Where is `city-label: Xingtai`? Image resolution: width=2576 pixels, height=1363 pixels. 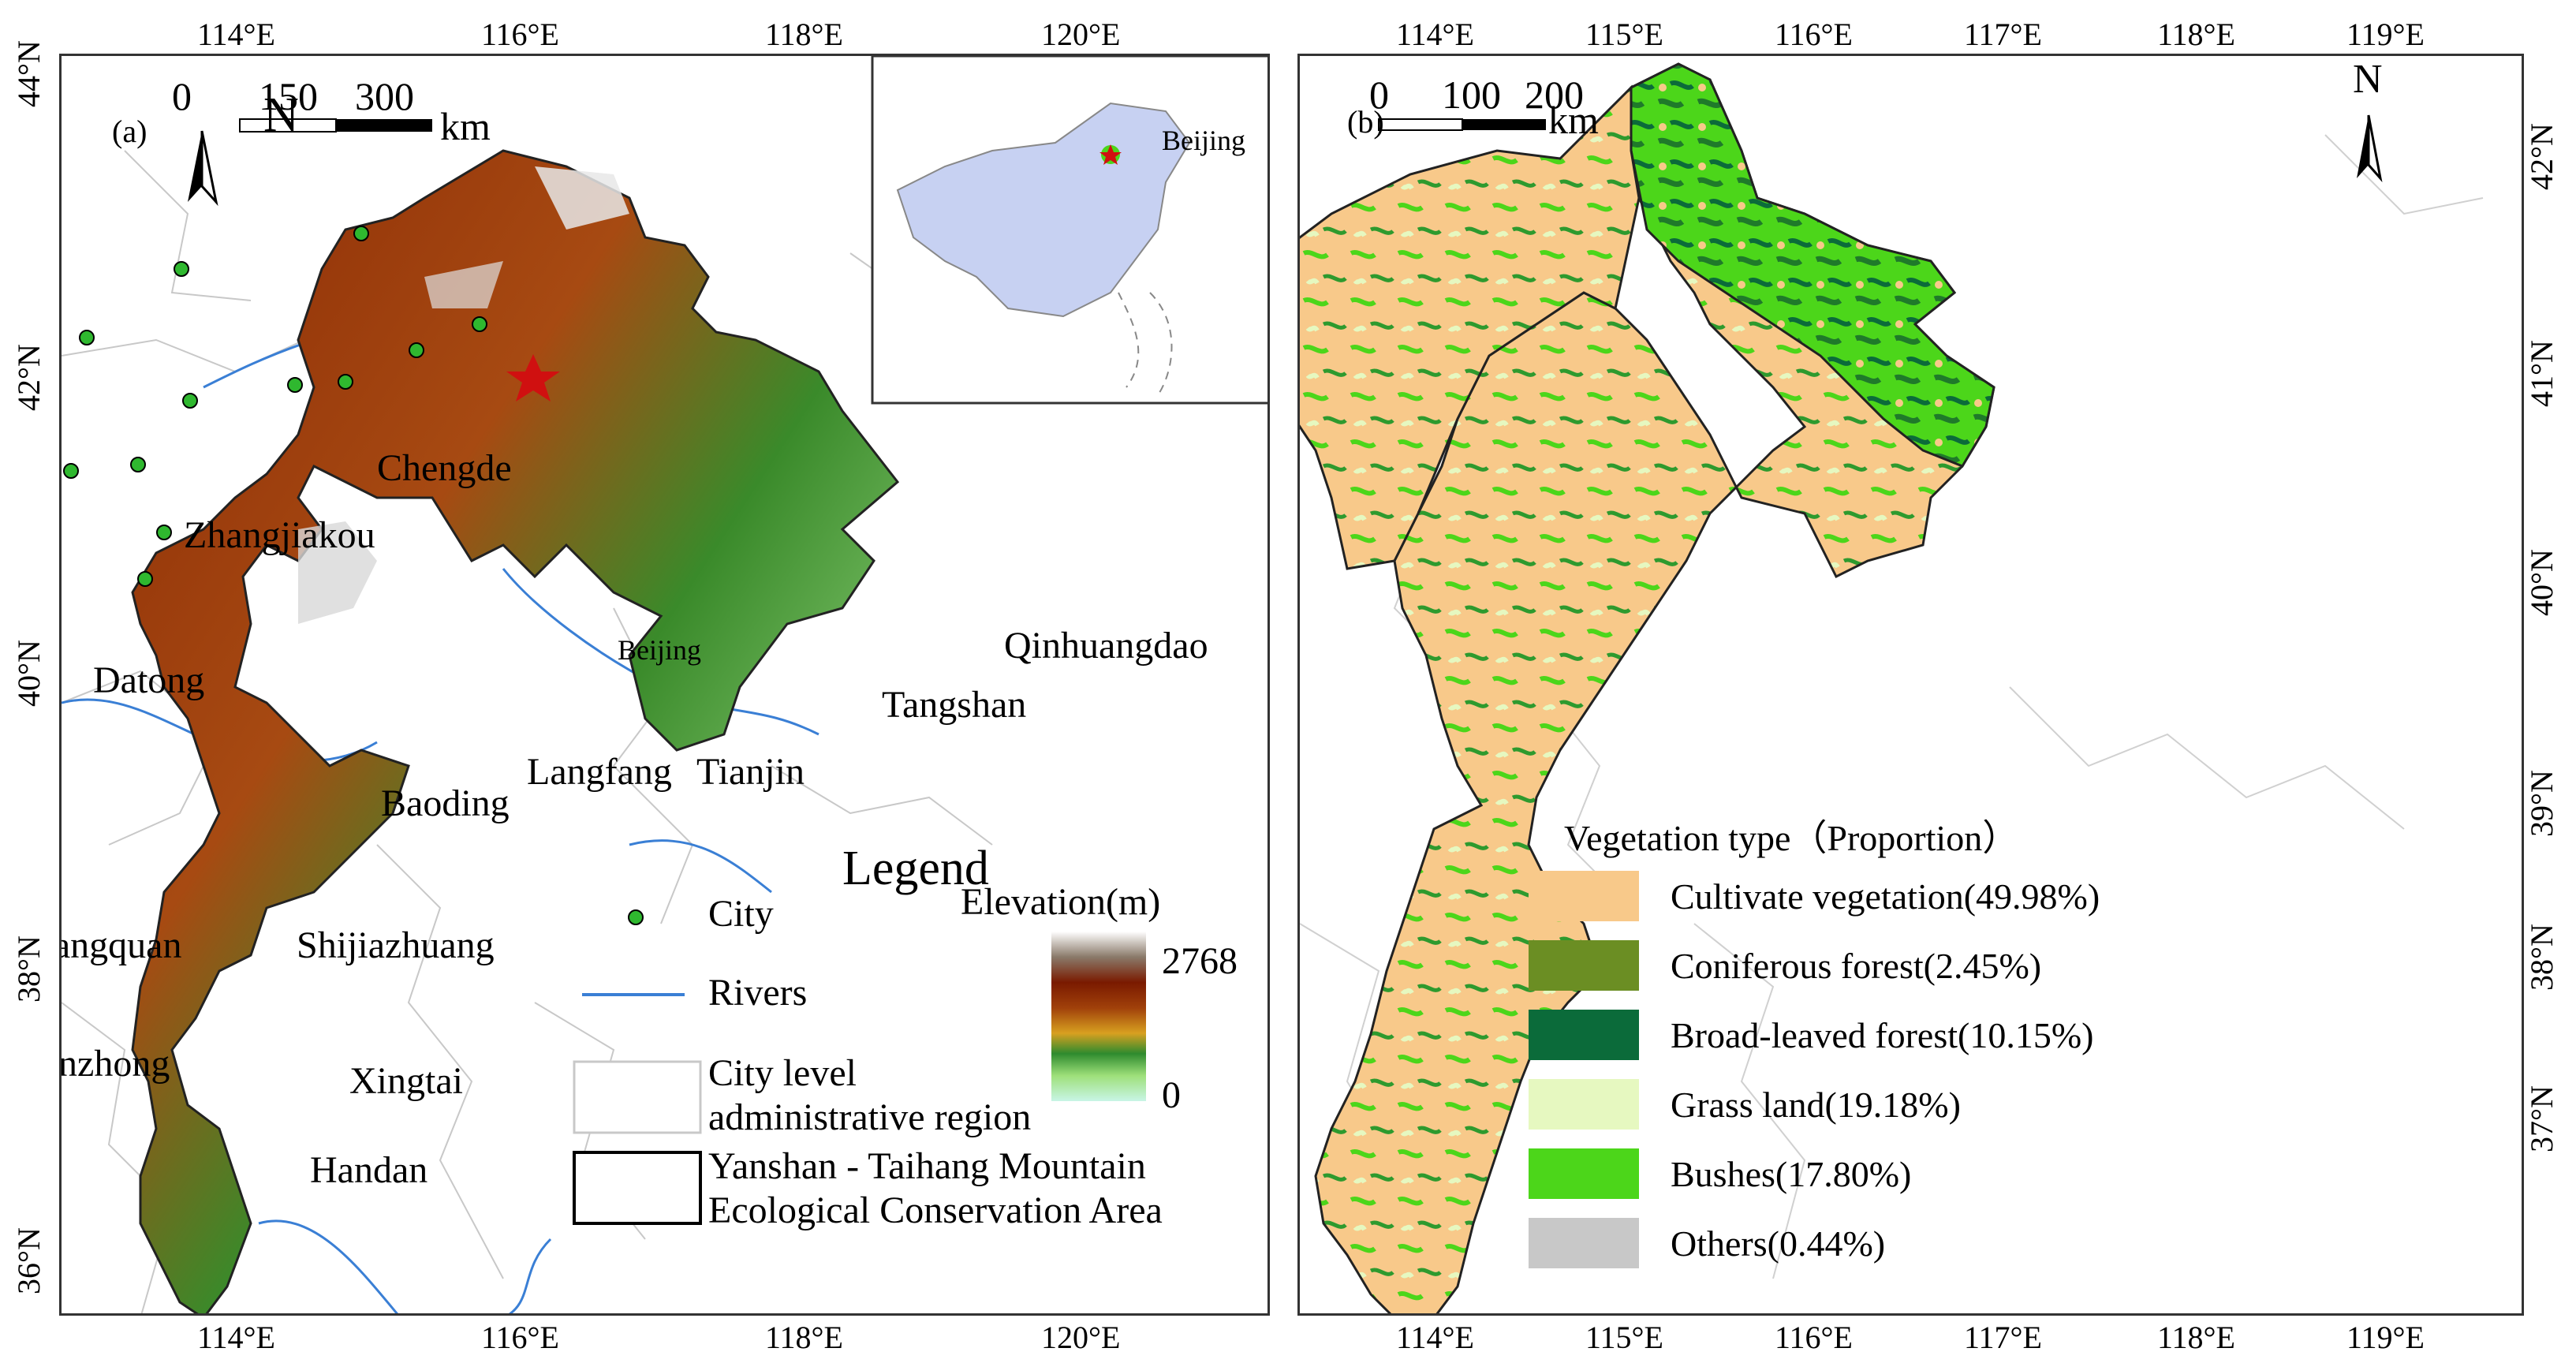 city-label: Xingtai is located at coordinates (406, 1081).